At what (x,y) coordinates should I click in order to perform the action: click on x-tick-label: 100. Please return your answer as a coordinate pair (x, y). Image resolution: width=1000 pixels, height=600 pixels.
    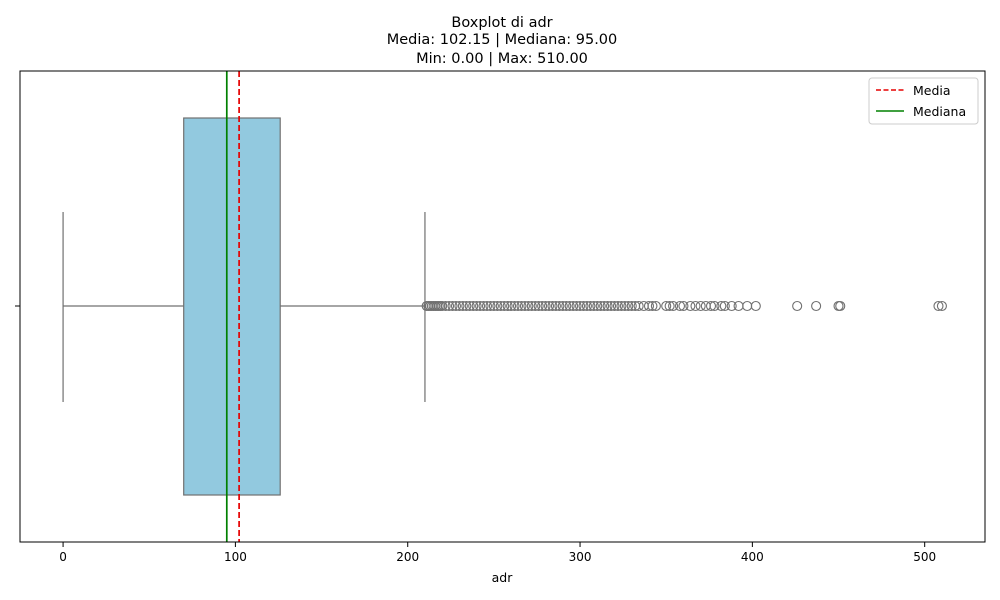
    Looking at the image, I should click on (235, 557).